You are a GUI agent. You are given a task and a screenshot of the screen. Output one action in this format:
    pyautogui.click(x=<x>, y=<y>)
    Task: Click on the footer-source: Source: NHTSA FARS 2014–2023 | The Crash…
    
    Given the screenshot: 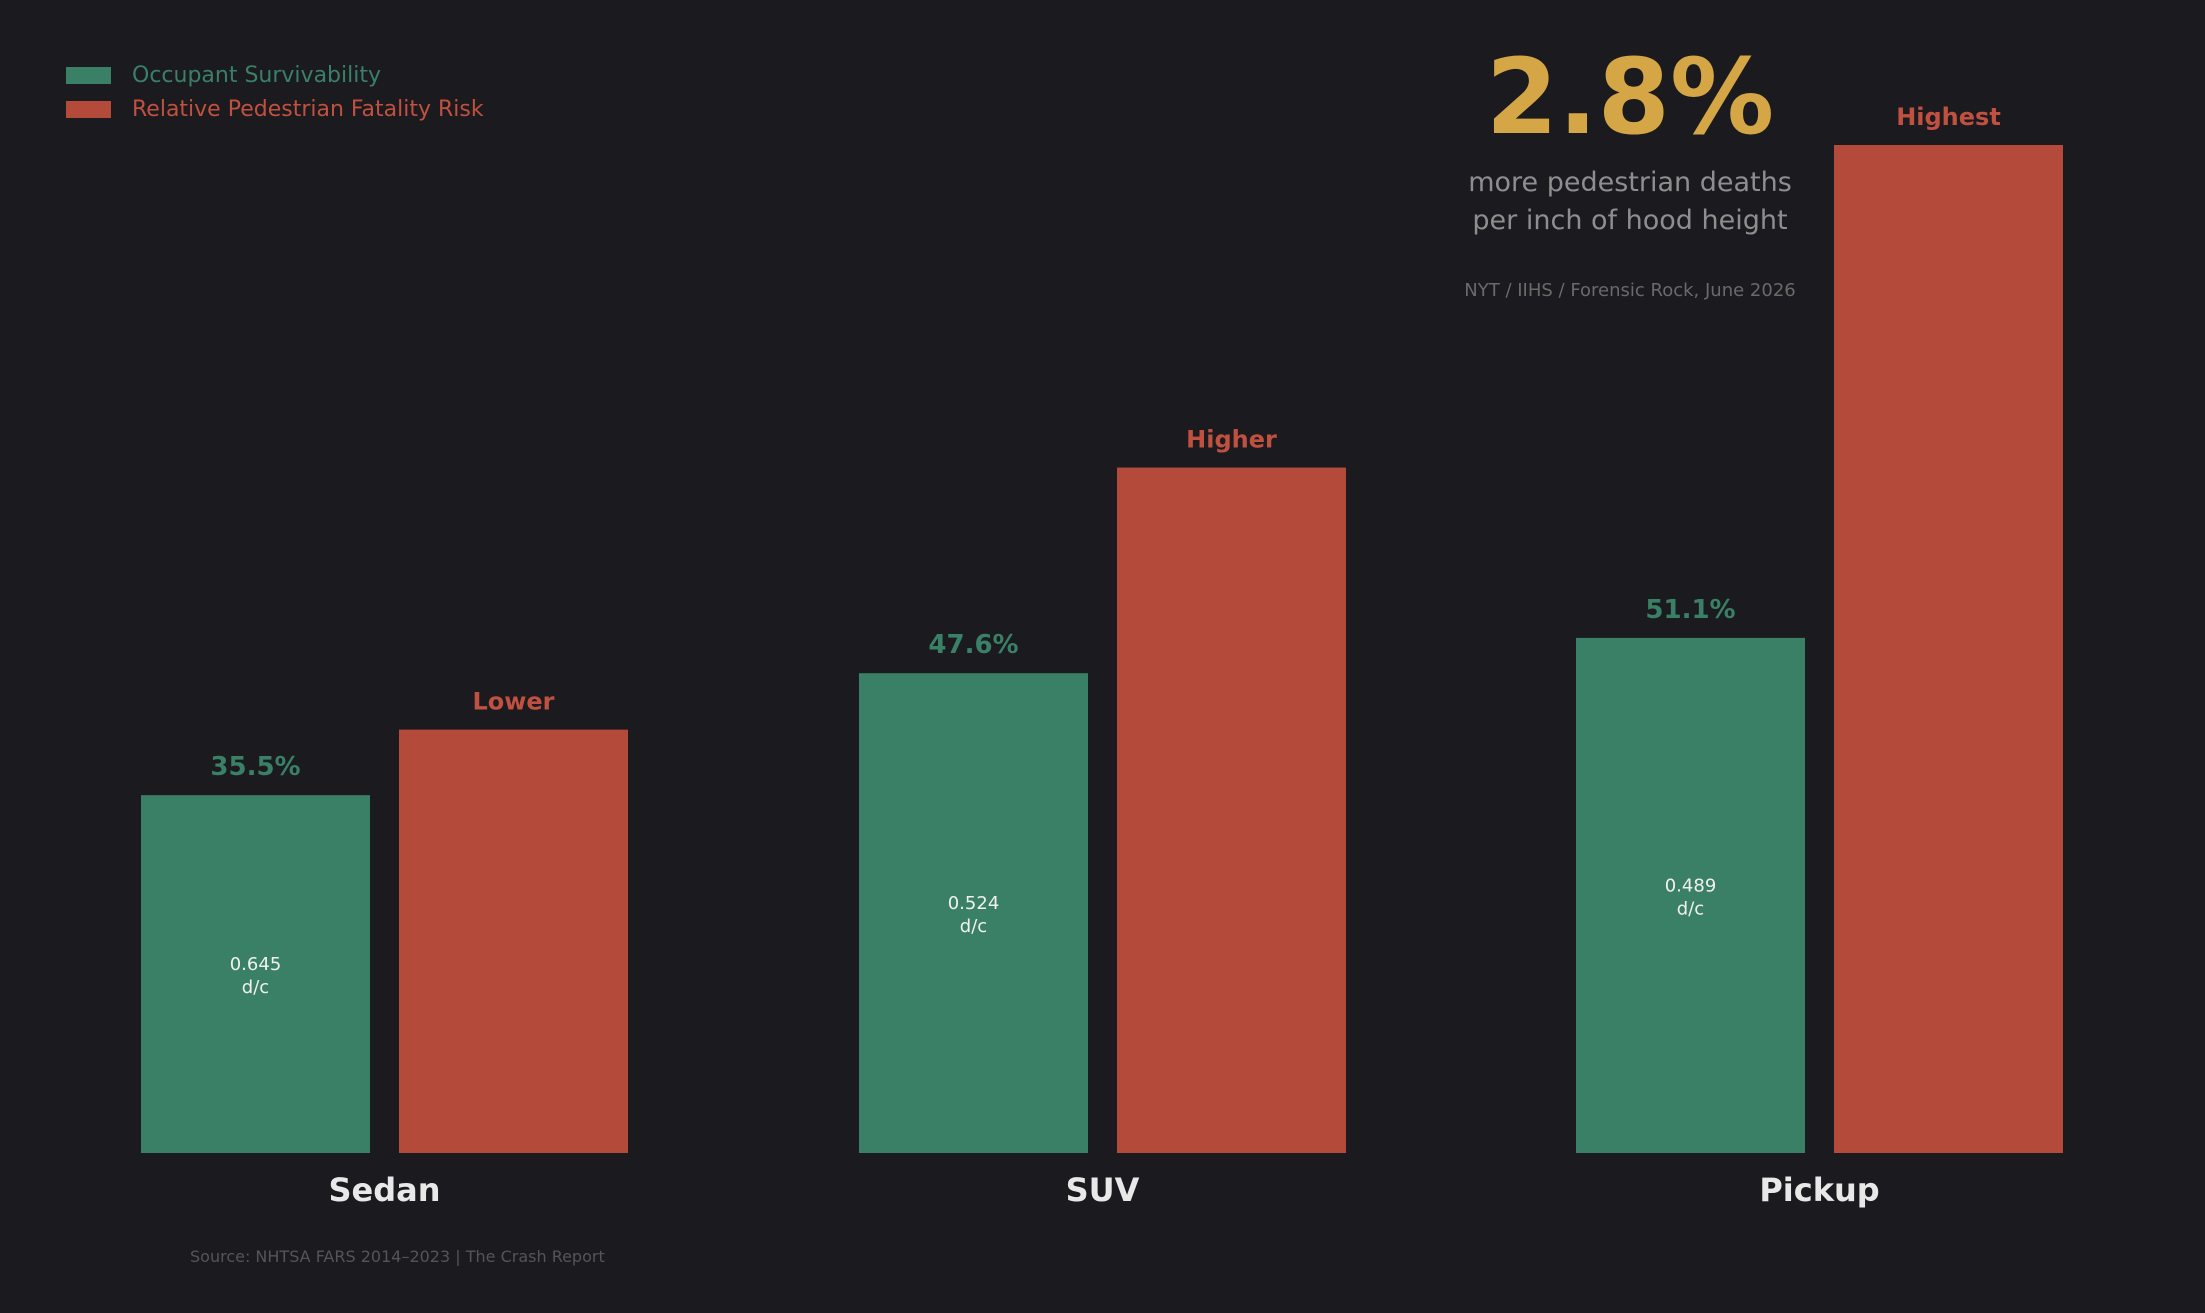 What is the action you would take?
    pyautogui.click(x=397, y=1256)
    